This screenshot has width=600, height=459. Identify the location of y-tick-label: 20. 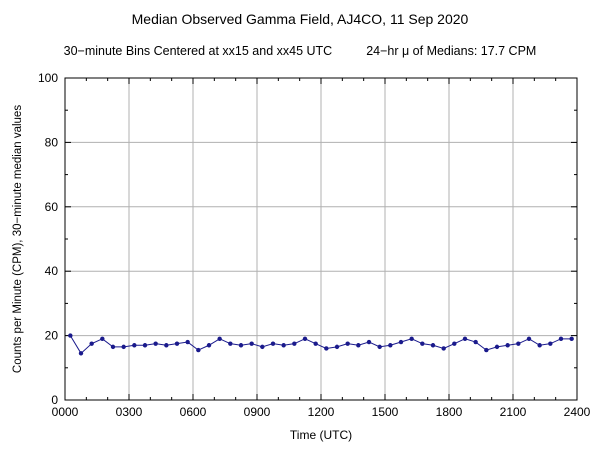
(52, 336).